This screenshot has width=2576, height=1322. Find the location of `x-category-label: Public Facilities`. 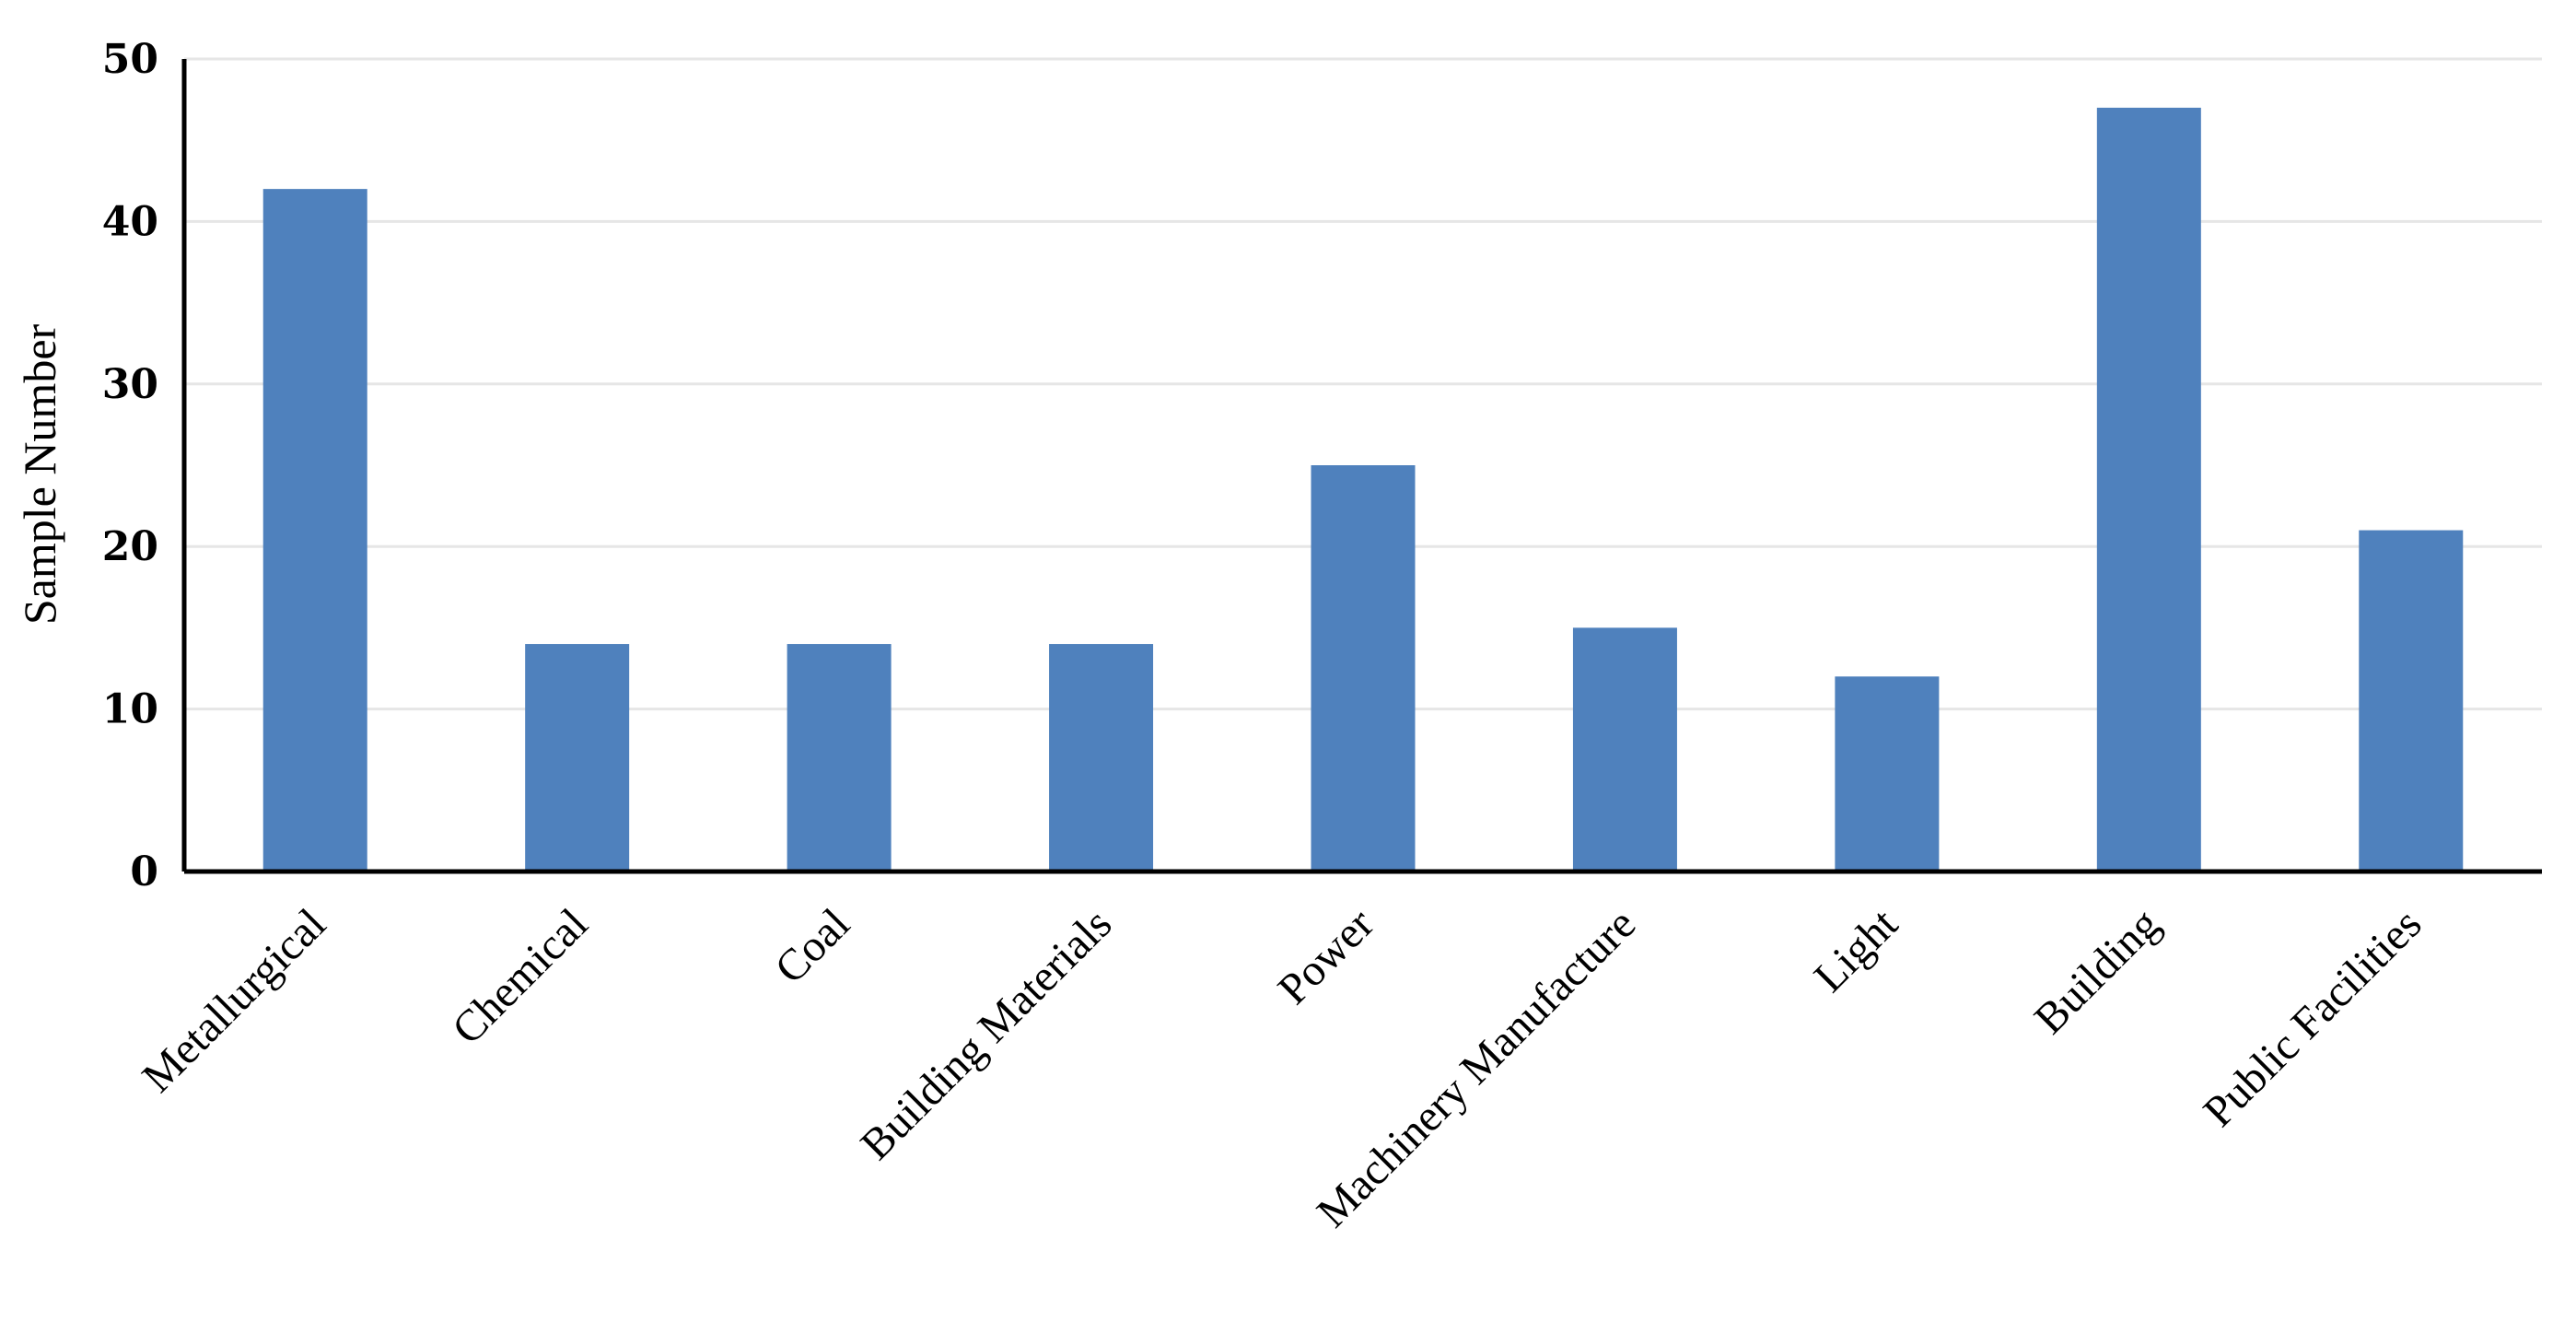

x-category-label: Public Facilities is located at coordinates (2312, 1018).